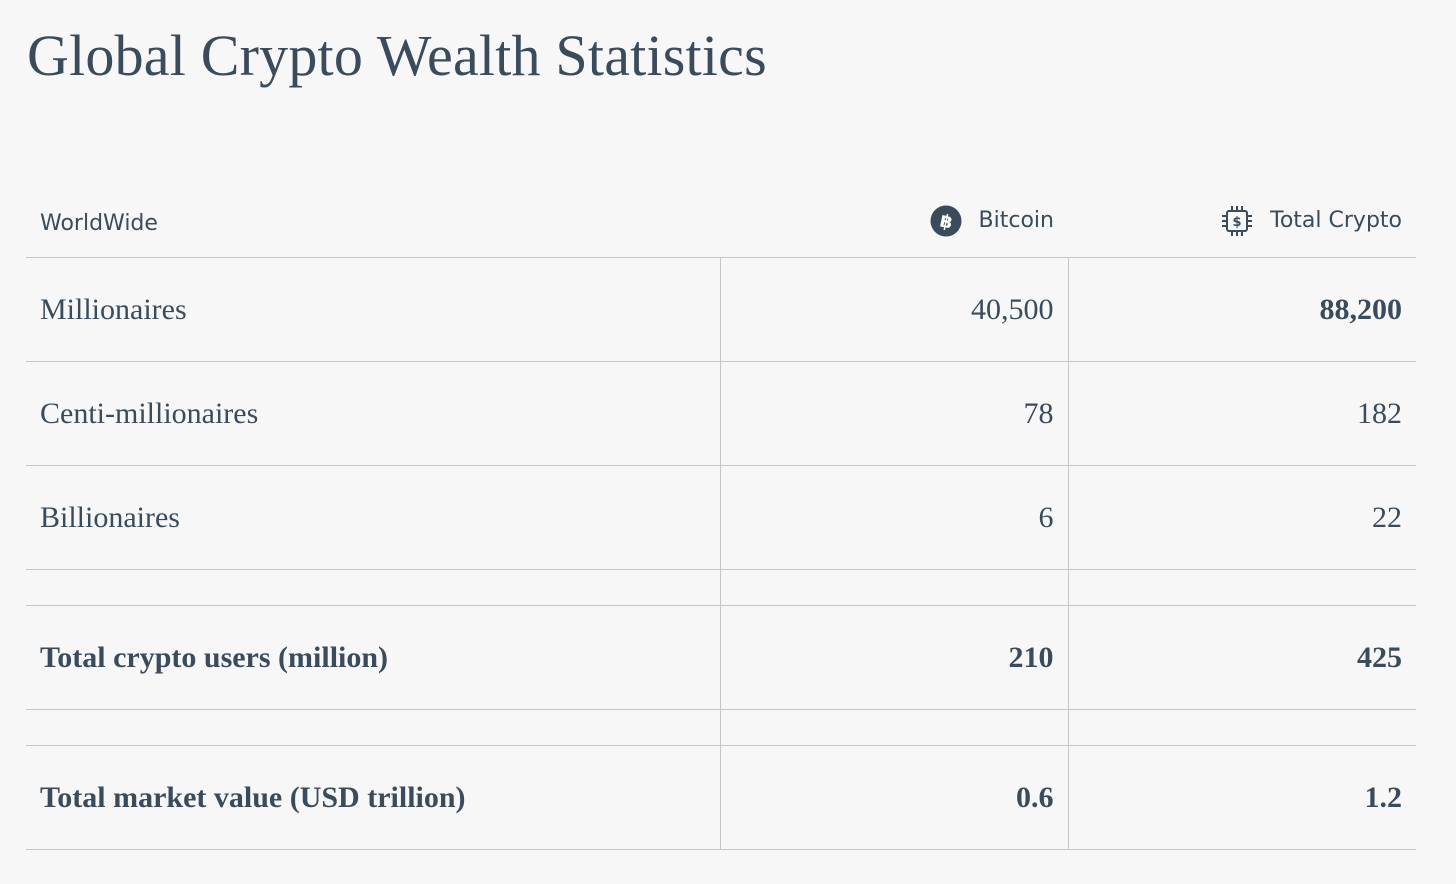 The width and height of the screenshot is (1456, 884). I want to click on table-row: Centi-millionaires 78 182, so click(721, 413).